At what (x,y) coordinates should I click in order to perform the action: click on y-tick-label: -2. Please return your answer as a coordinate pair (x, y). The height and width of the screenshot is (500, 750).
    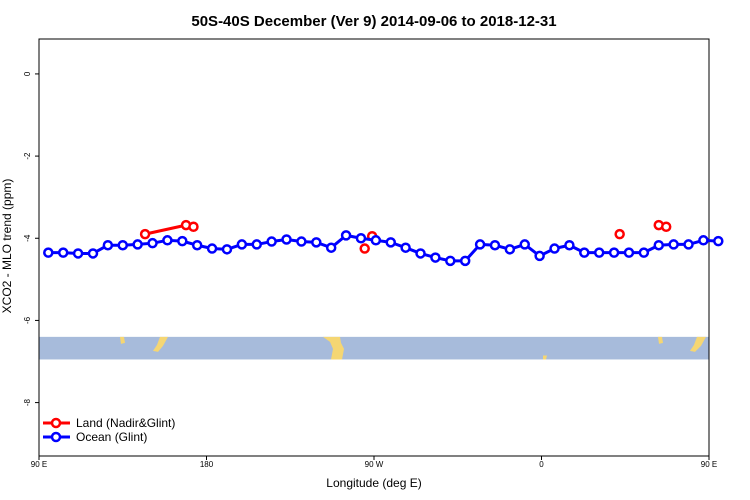
    Looking at the image, I should click on (27, 156).